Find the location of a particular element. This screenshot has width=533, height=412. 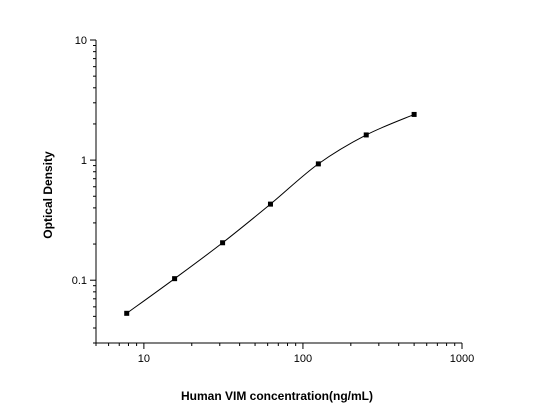

y-axis-title: Optical Density is located at coordinates (48, 195).